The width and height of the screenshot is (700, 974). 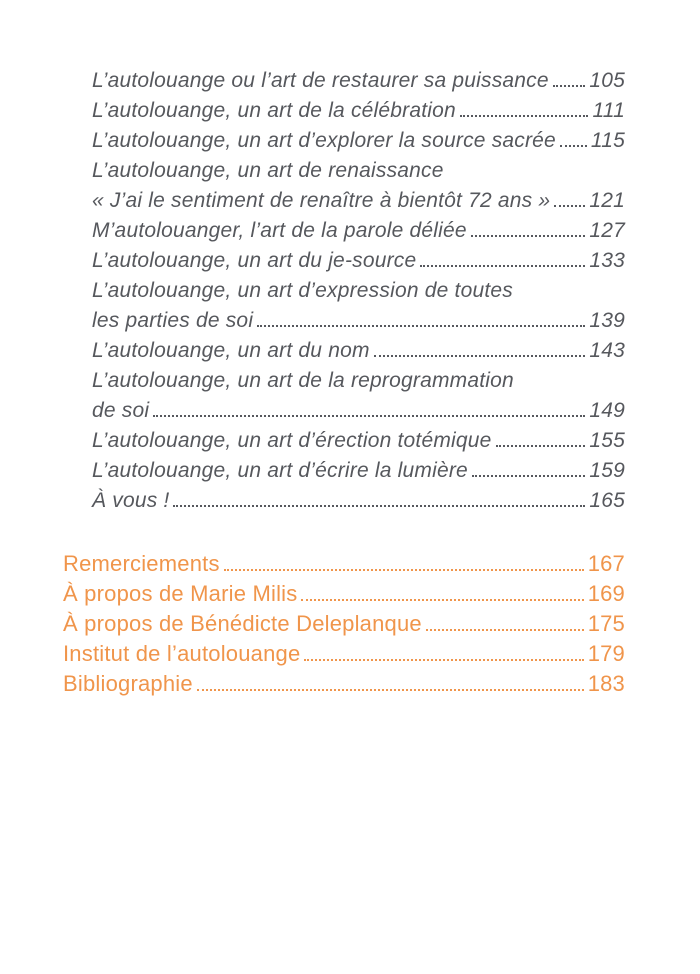 I want to click on toc-entry-page-number: 105, so click(x=607, y=80).